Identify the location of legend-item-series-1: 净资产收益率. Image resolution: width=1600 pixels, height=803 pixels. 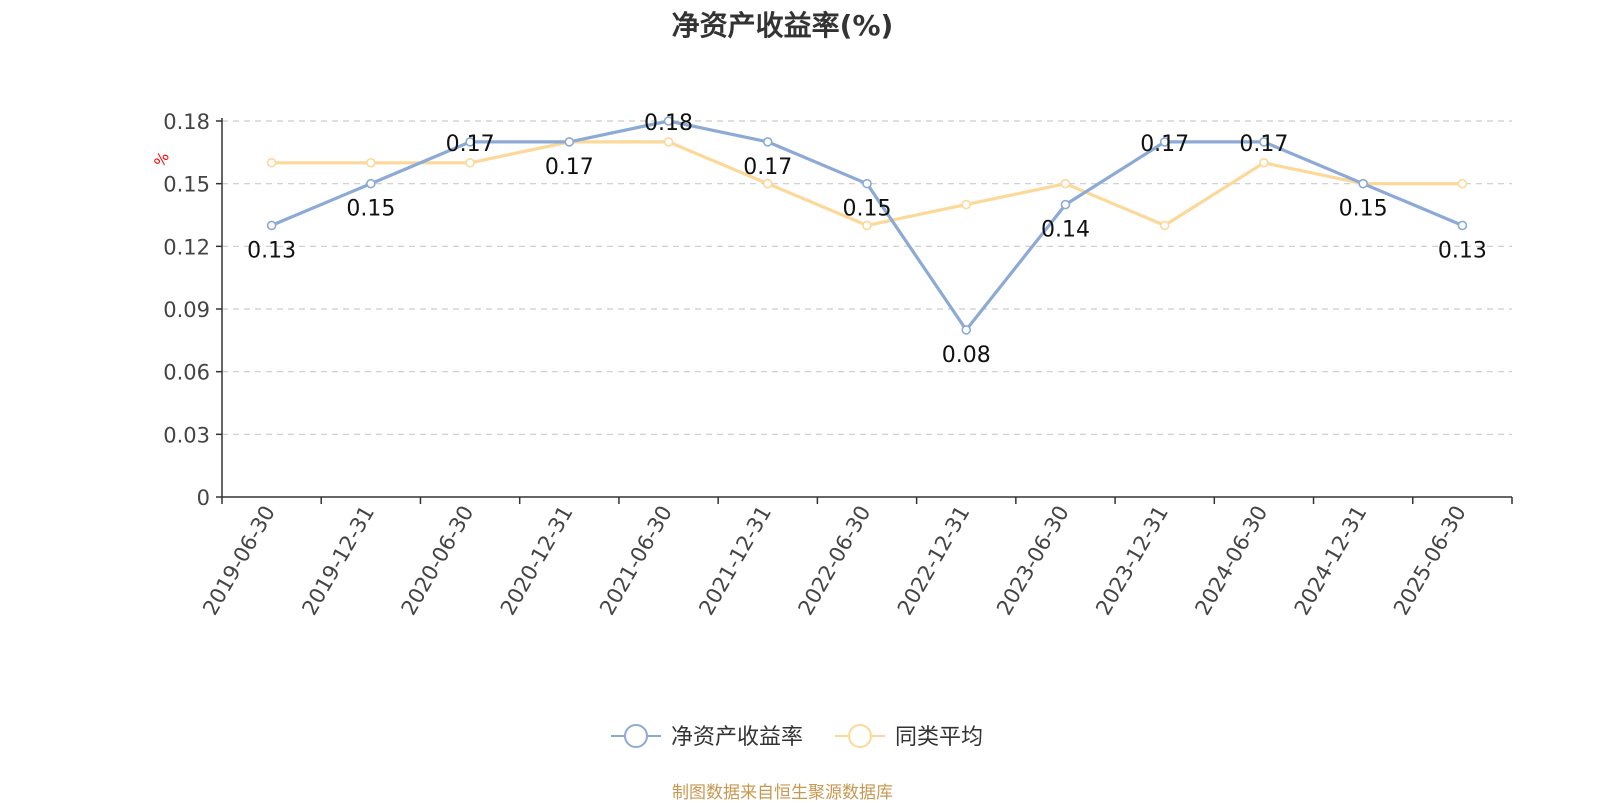
(707, 737).